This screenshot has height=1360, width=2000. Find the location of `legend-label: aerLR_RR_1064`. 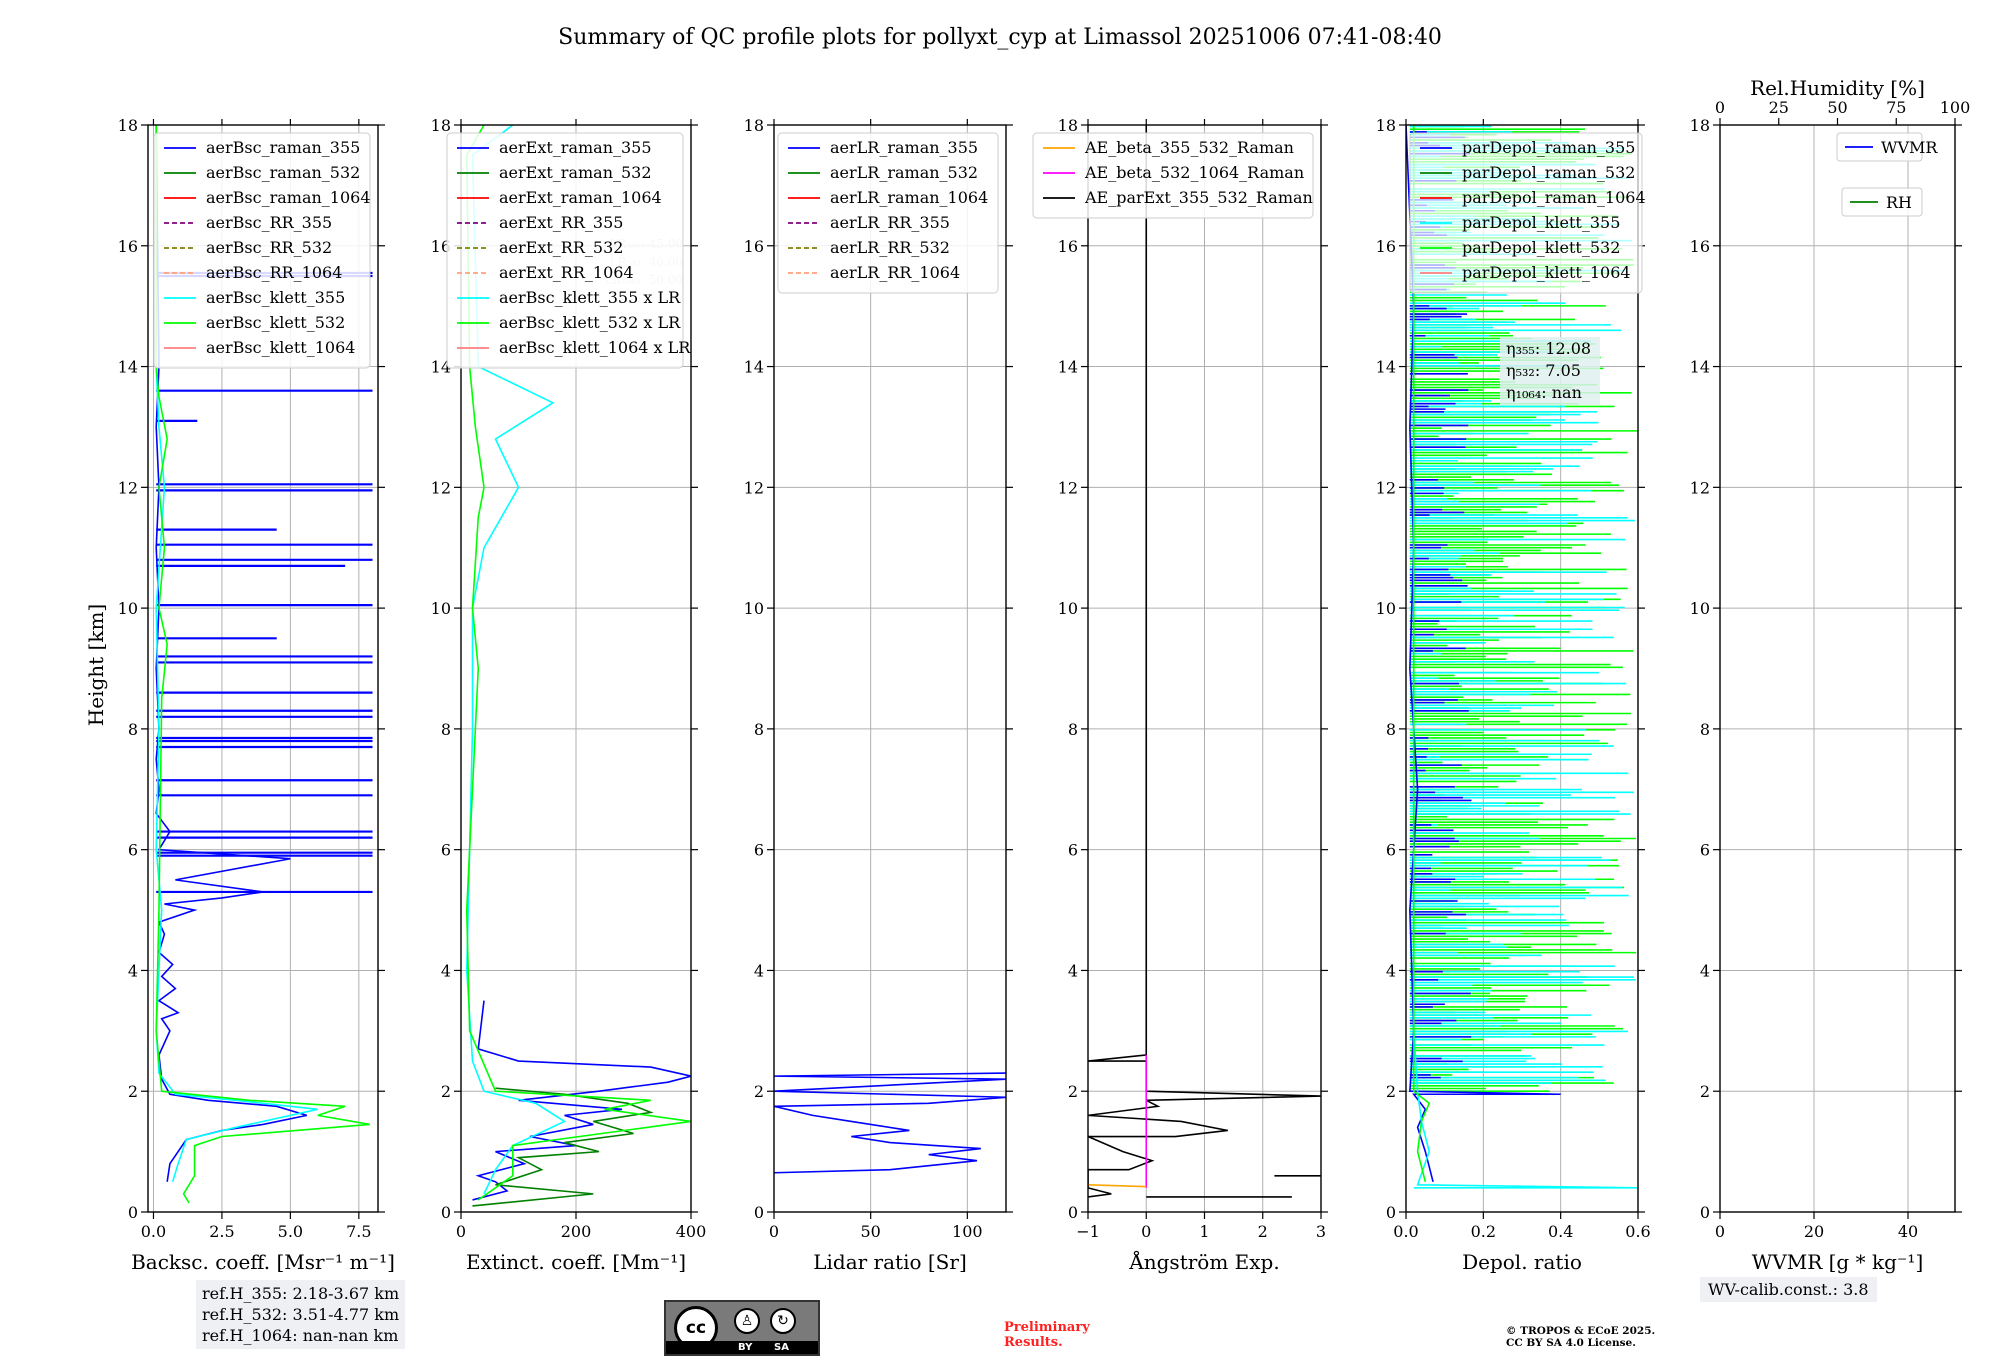

legend-label: aerLR_RR_1064 is located at coordinates (895, 272).